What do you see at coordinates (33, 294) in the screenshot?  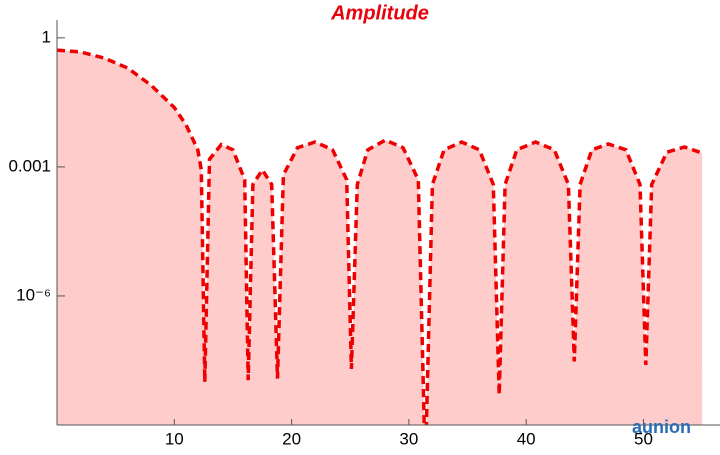 I see `y-tick-label: 10⁻⁶` at bounding box center [33, 294].